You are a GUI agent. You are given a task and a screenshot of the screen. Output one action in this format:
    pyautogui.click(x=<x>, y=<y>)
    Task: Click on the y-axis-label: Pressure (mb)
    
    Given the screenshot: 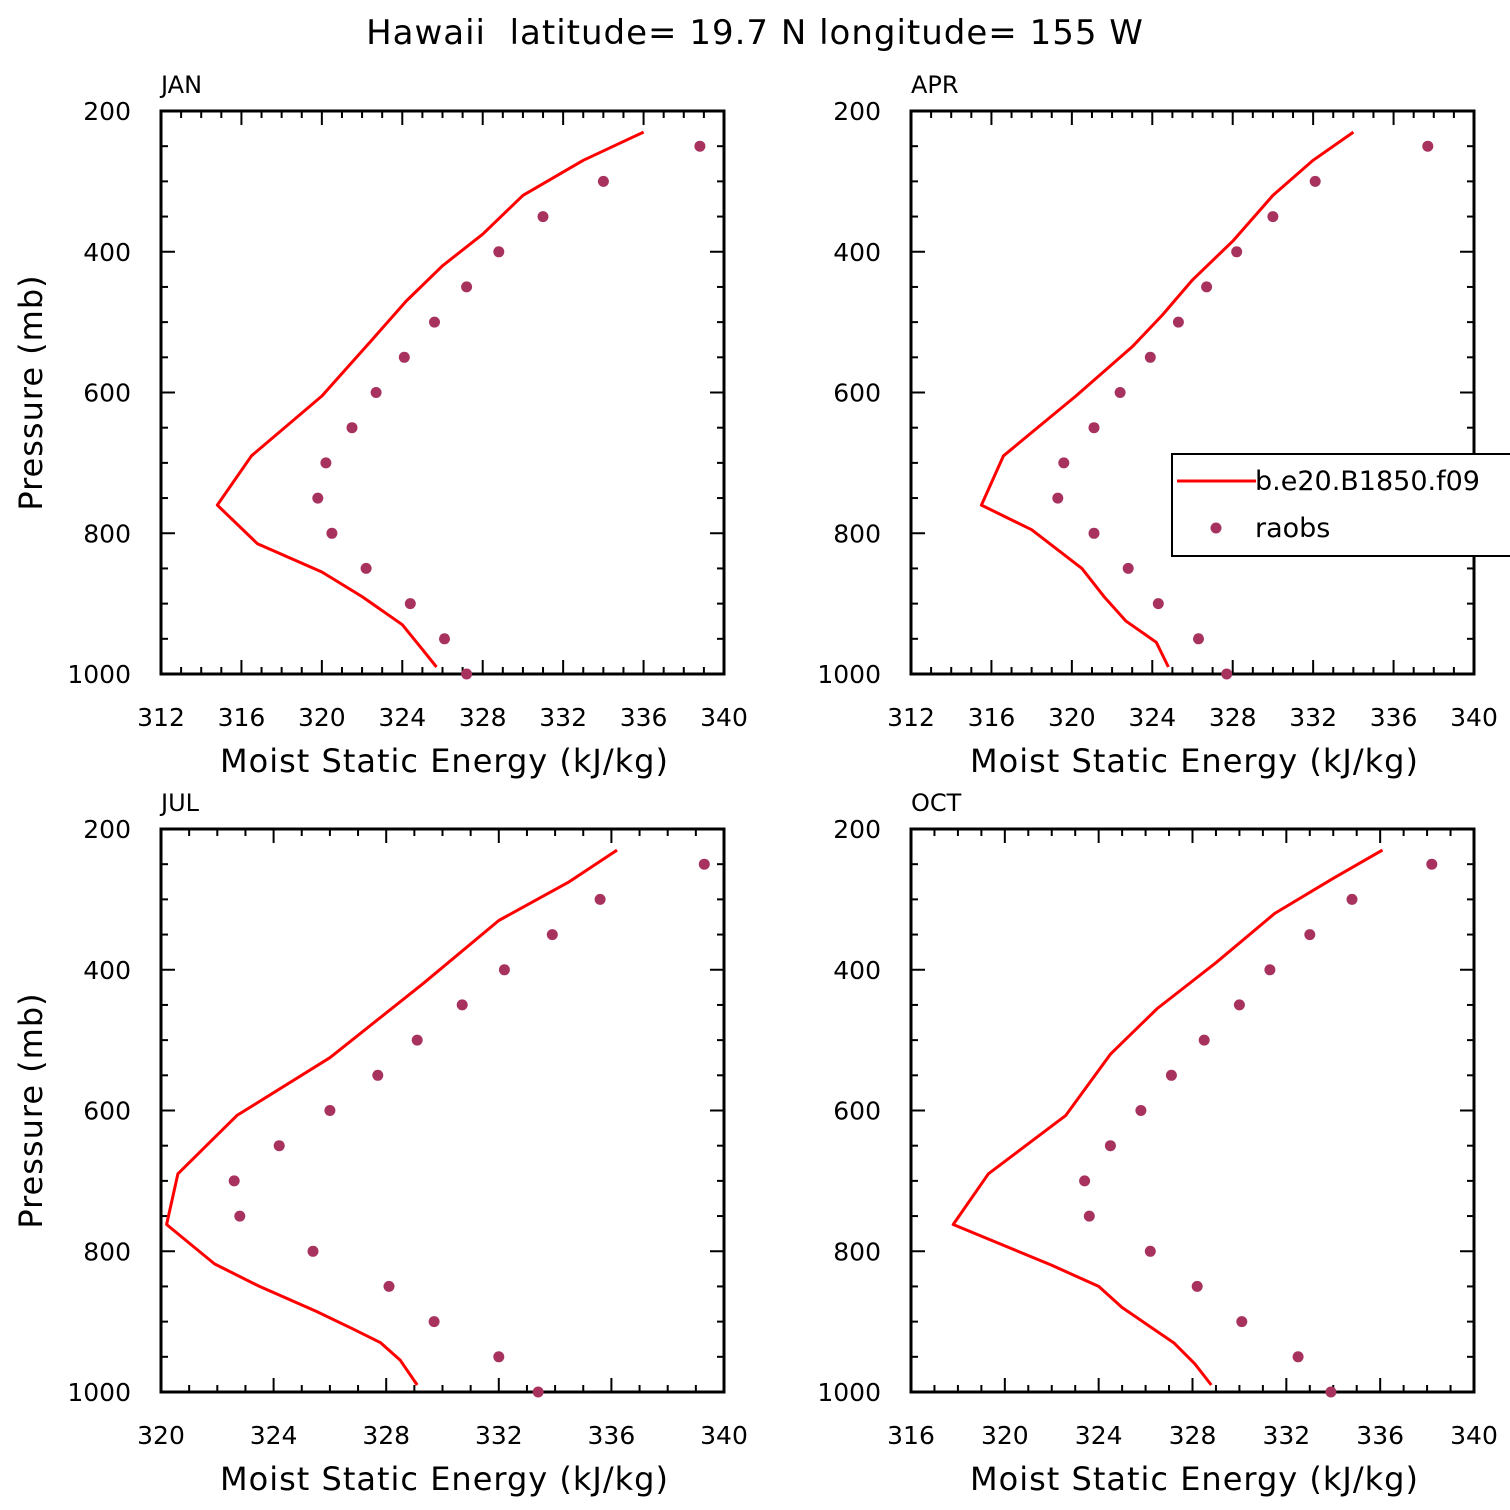 What is the action you would take?
    pyautogui.click(x=31, y=1110)
    